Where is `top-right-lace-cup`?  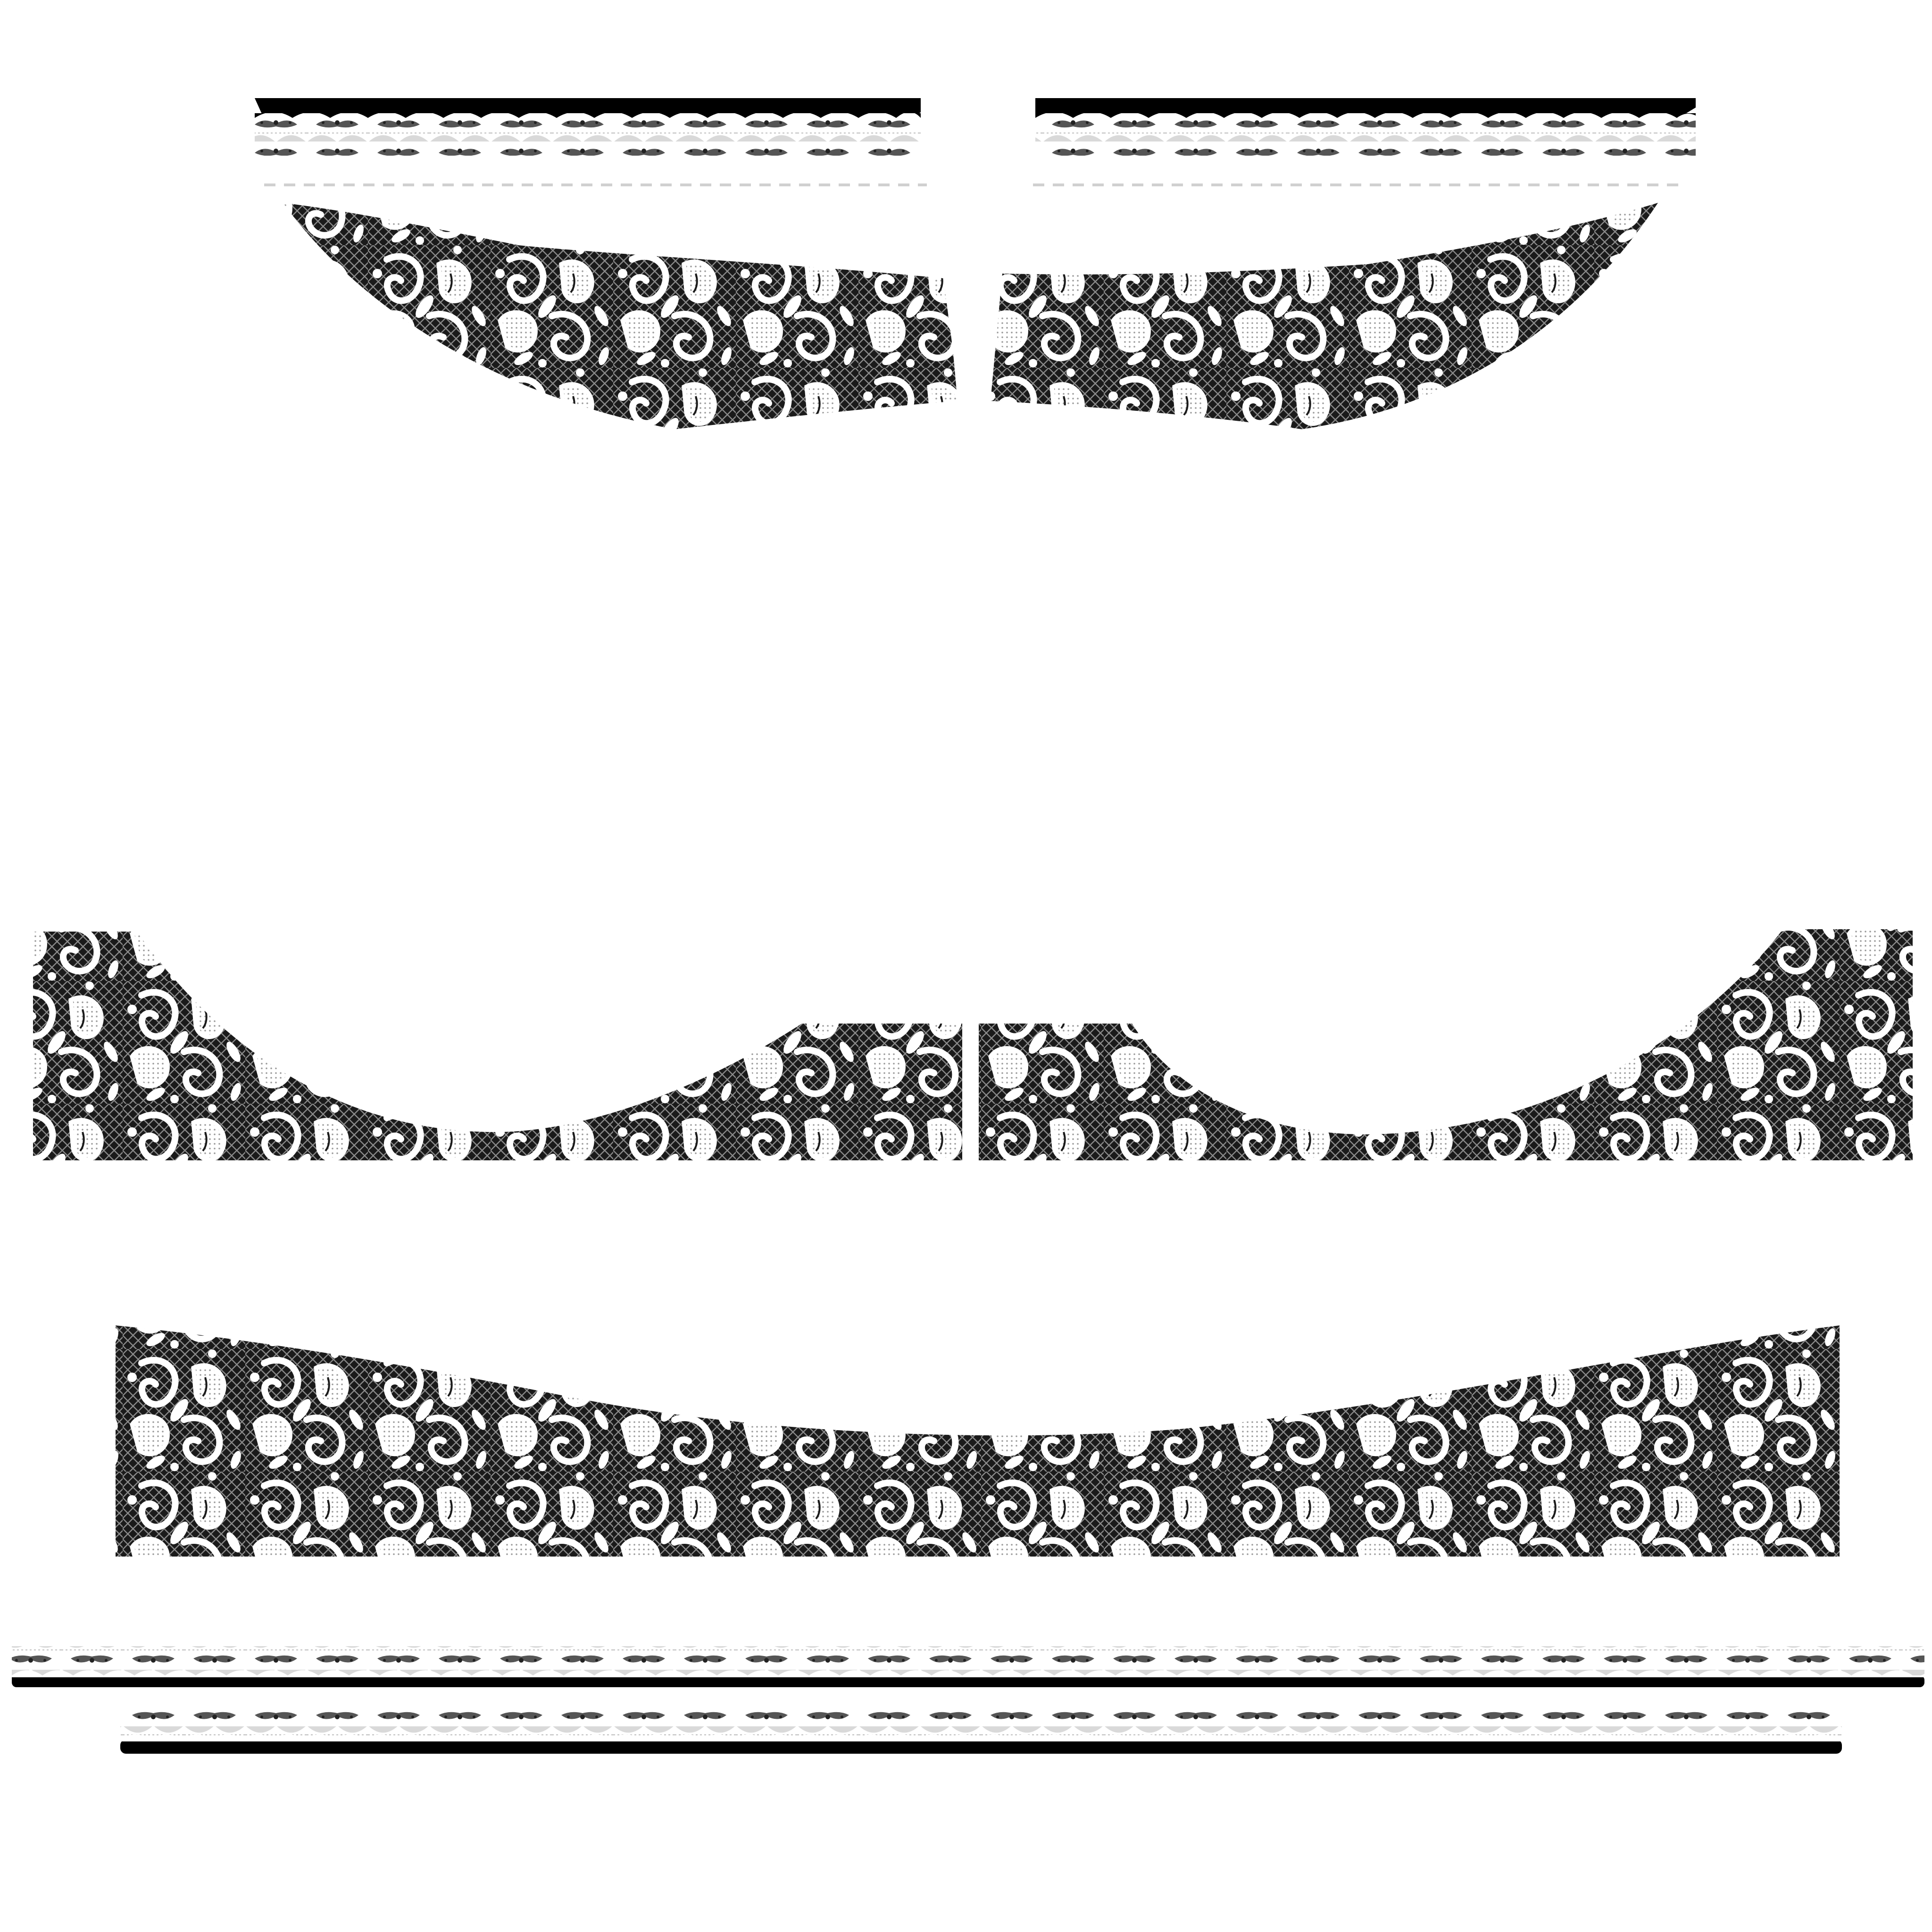 top-right-lace-cup is located at coordinates (1324, 316).